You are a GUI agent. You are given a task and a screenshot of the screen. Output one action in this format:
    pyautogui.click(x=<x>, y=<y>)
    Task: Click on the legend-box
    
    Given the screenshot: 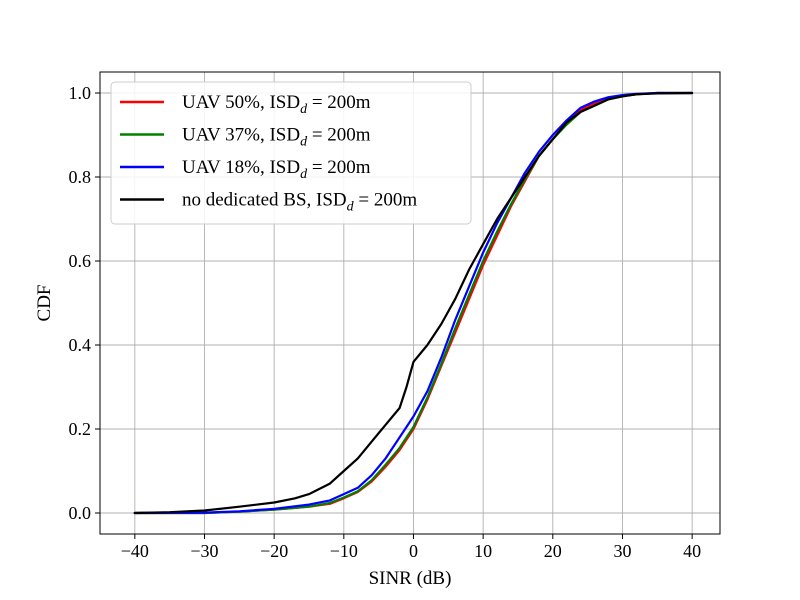 What is the action you would take?
    pyautogui.click(x=291, y=153)
    